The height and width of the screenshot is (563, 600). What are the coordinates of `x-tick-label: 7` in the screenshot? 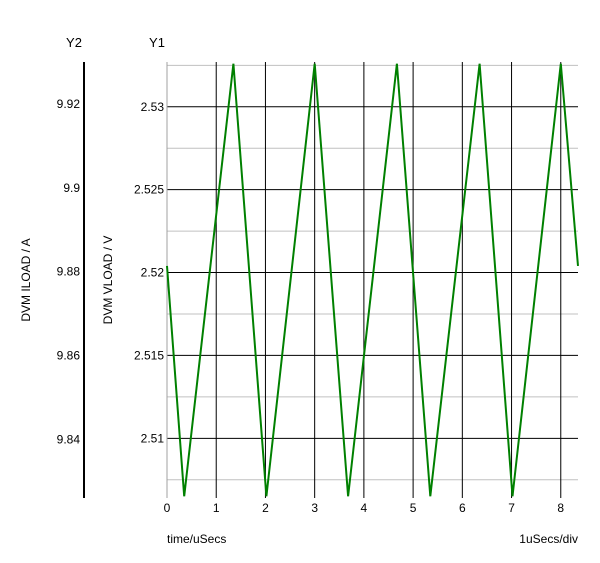 It's located at (511, 508).